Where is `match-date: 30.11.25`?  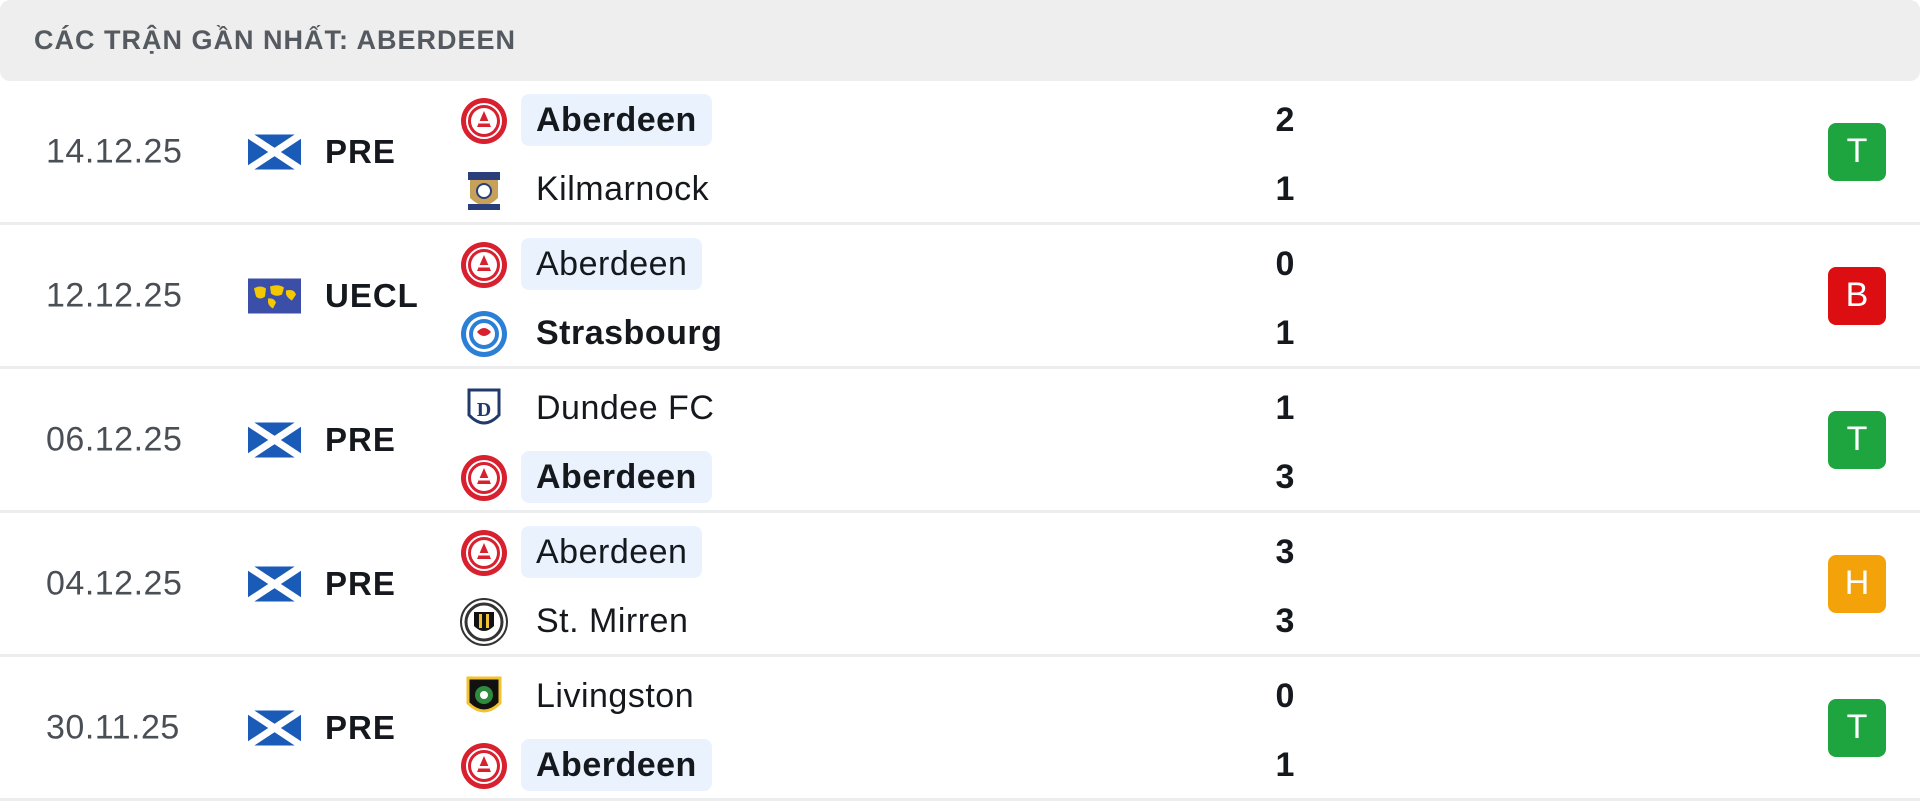 match-date: 30.11.25 is located at coordinates (113, 727).